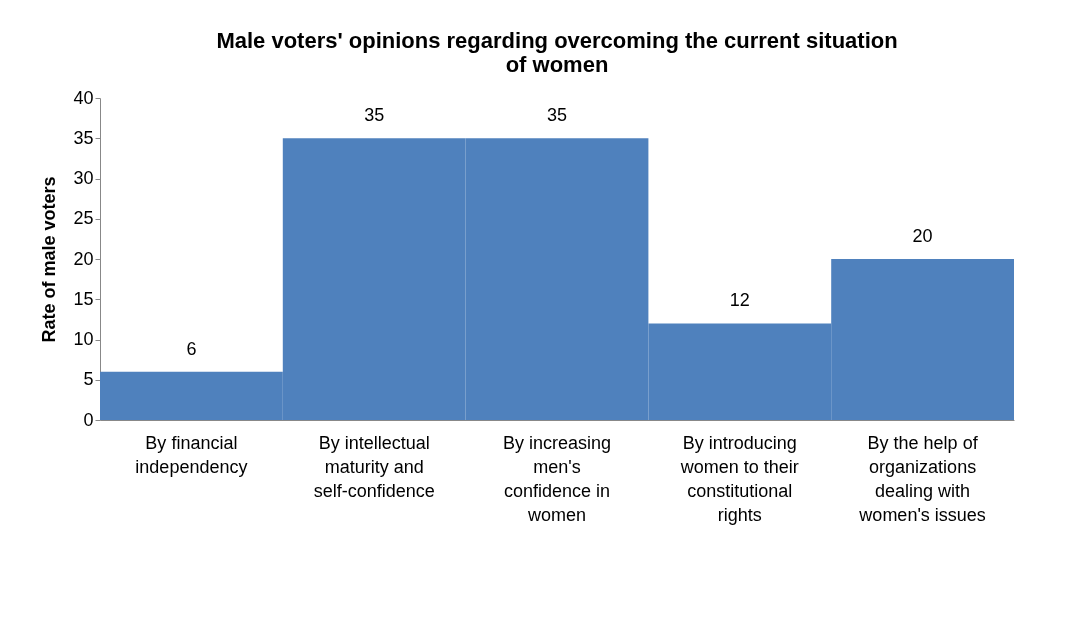 This screenshot has height=630, width=1080. What do you see at coordinates (739, 300) in the screenshot?
I see `data-label: 12` at bounding box center [739, 300].